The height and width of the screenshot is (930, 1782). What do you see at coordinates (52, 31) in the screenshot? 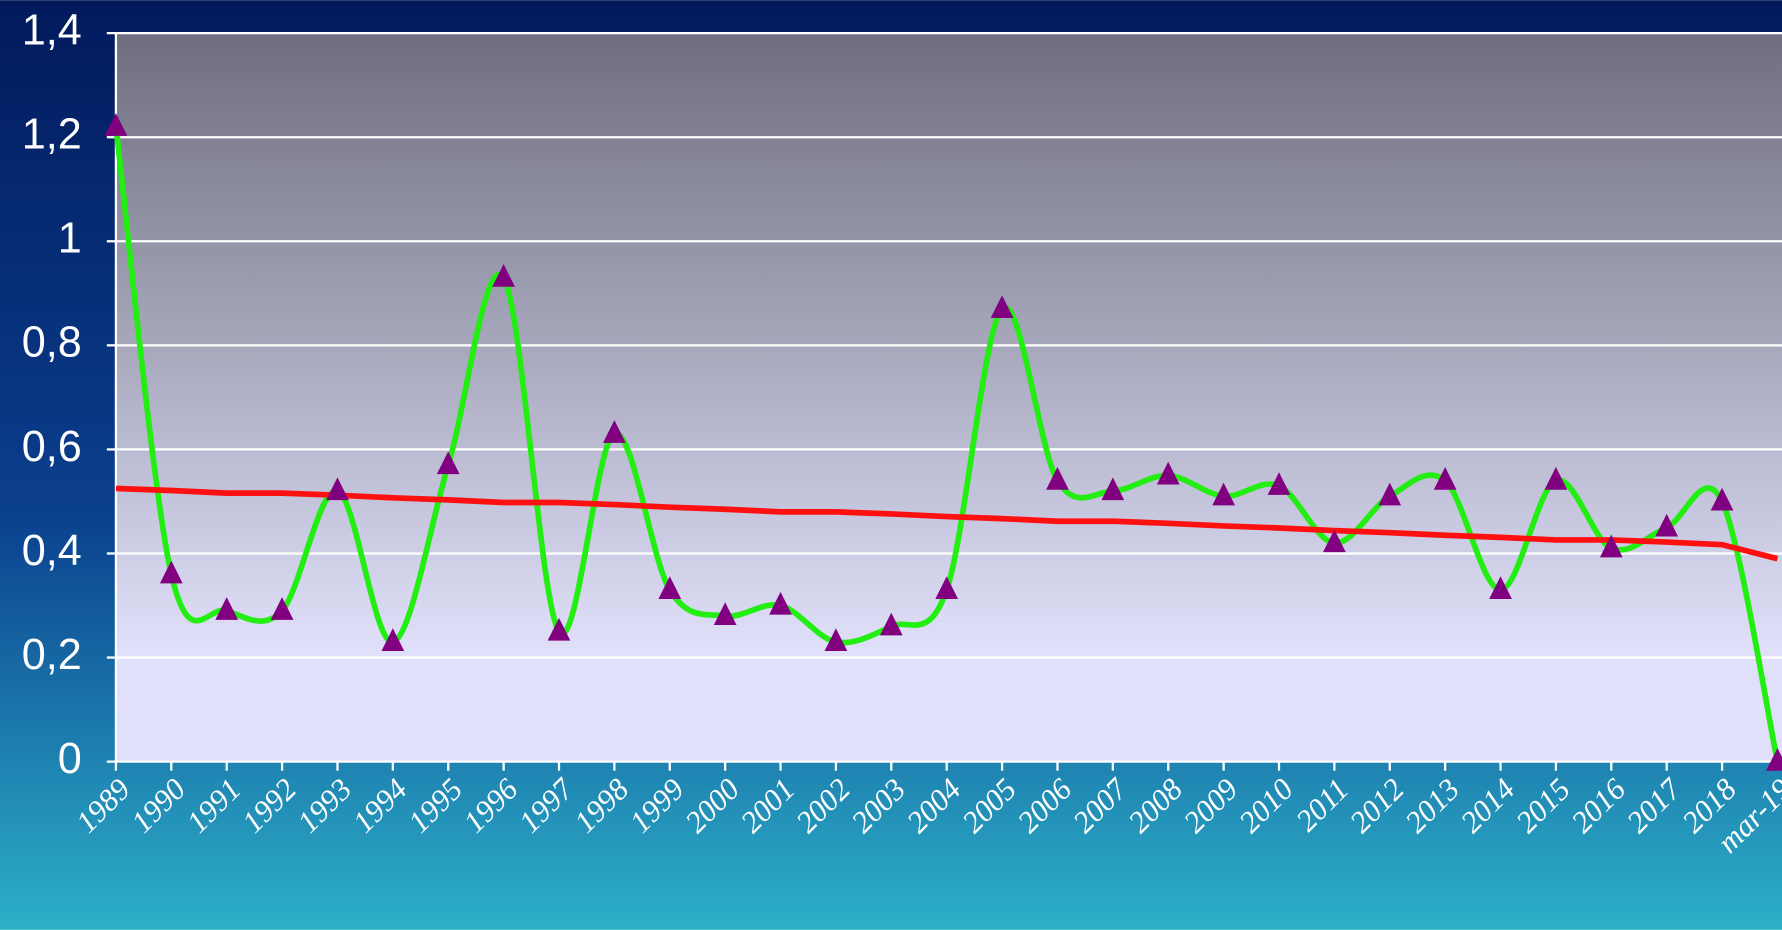
I see `y-tick-label: 1,4` at bounding box center [52, 31].